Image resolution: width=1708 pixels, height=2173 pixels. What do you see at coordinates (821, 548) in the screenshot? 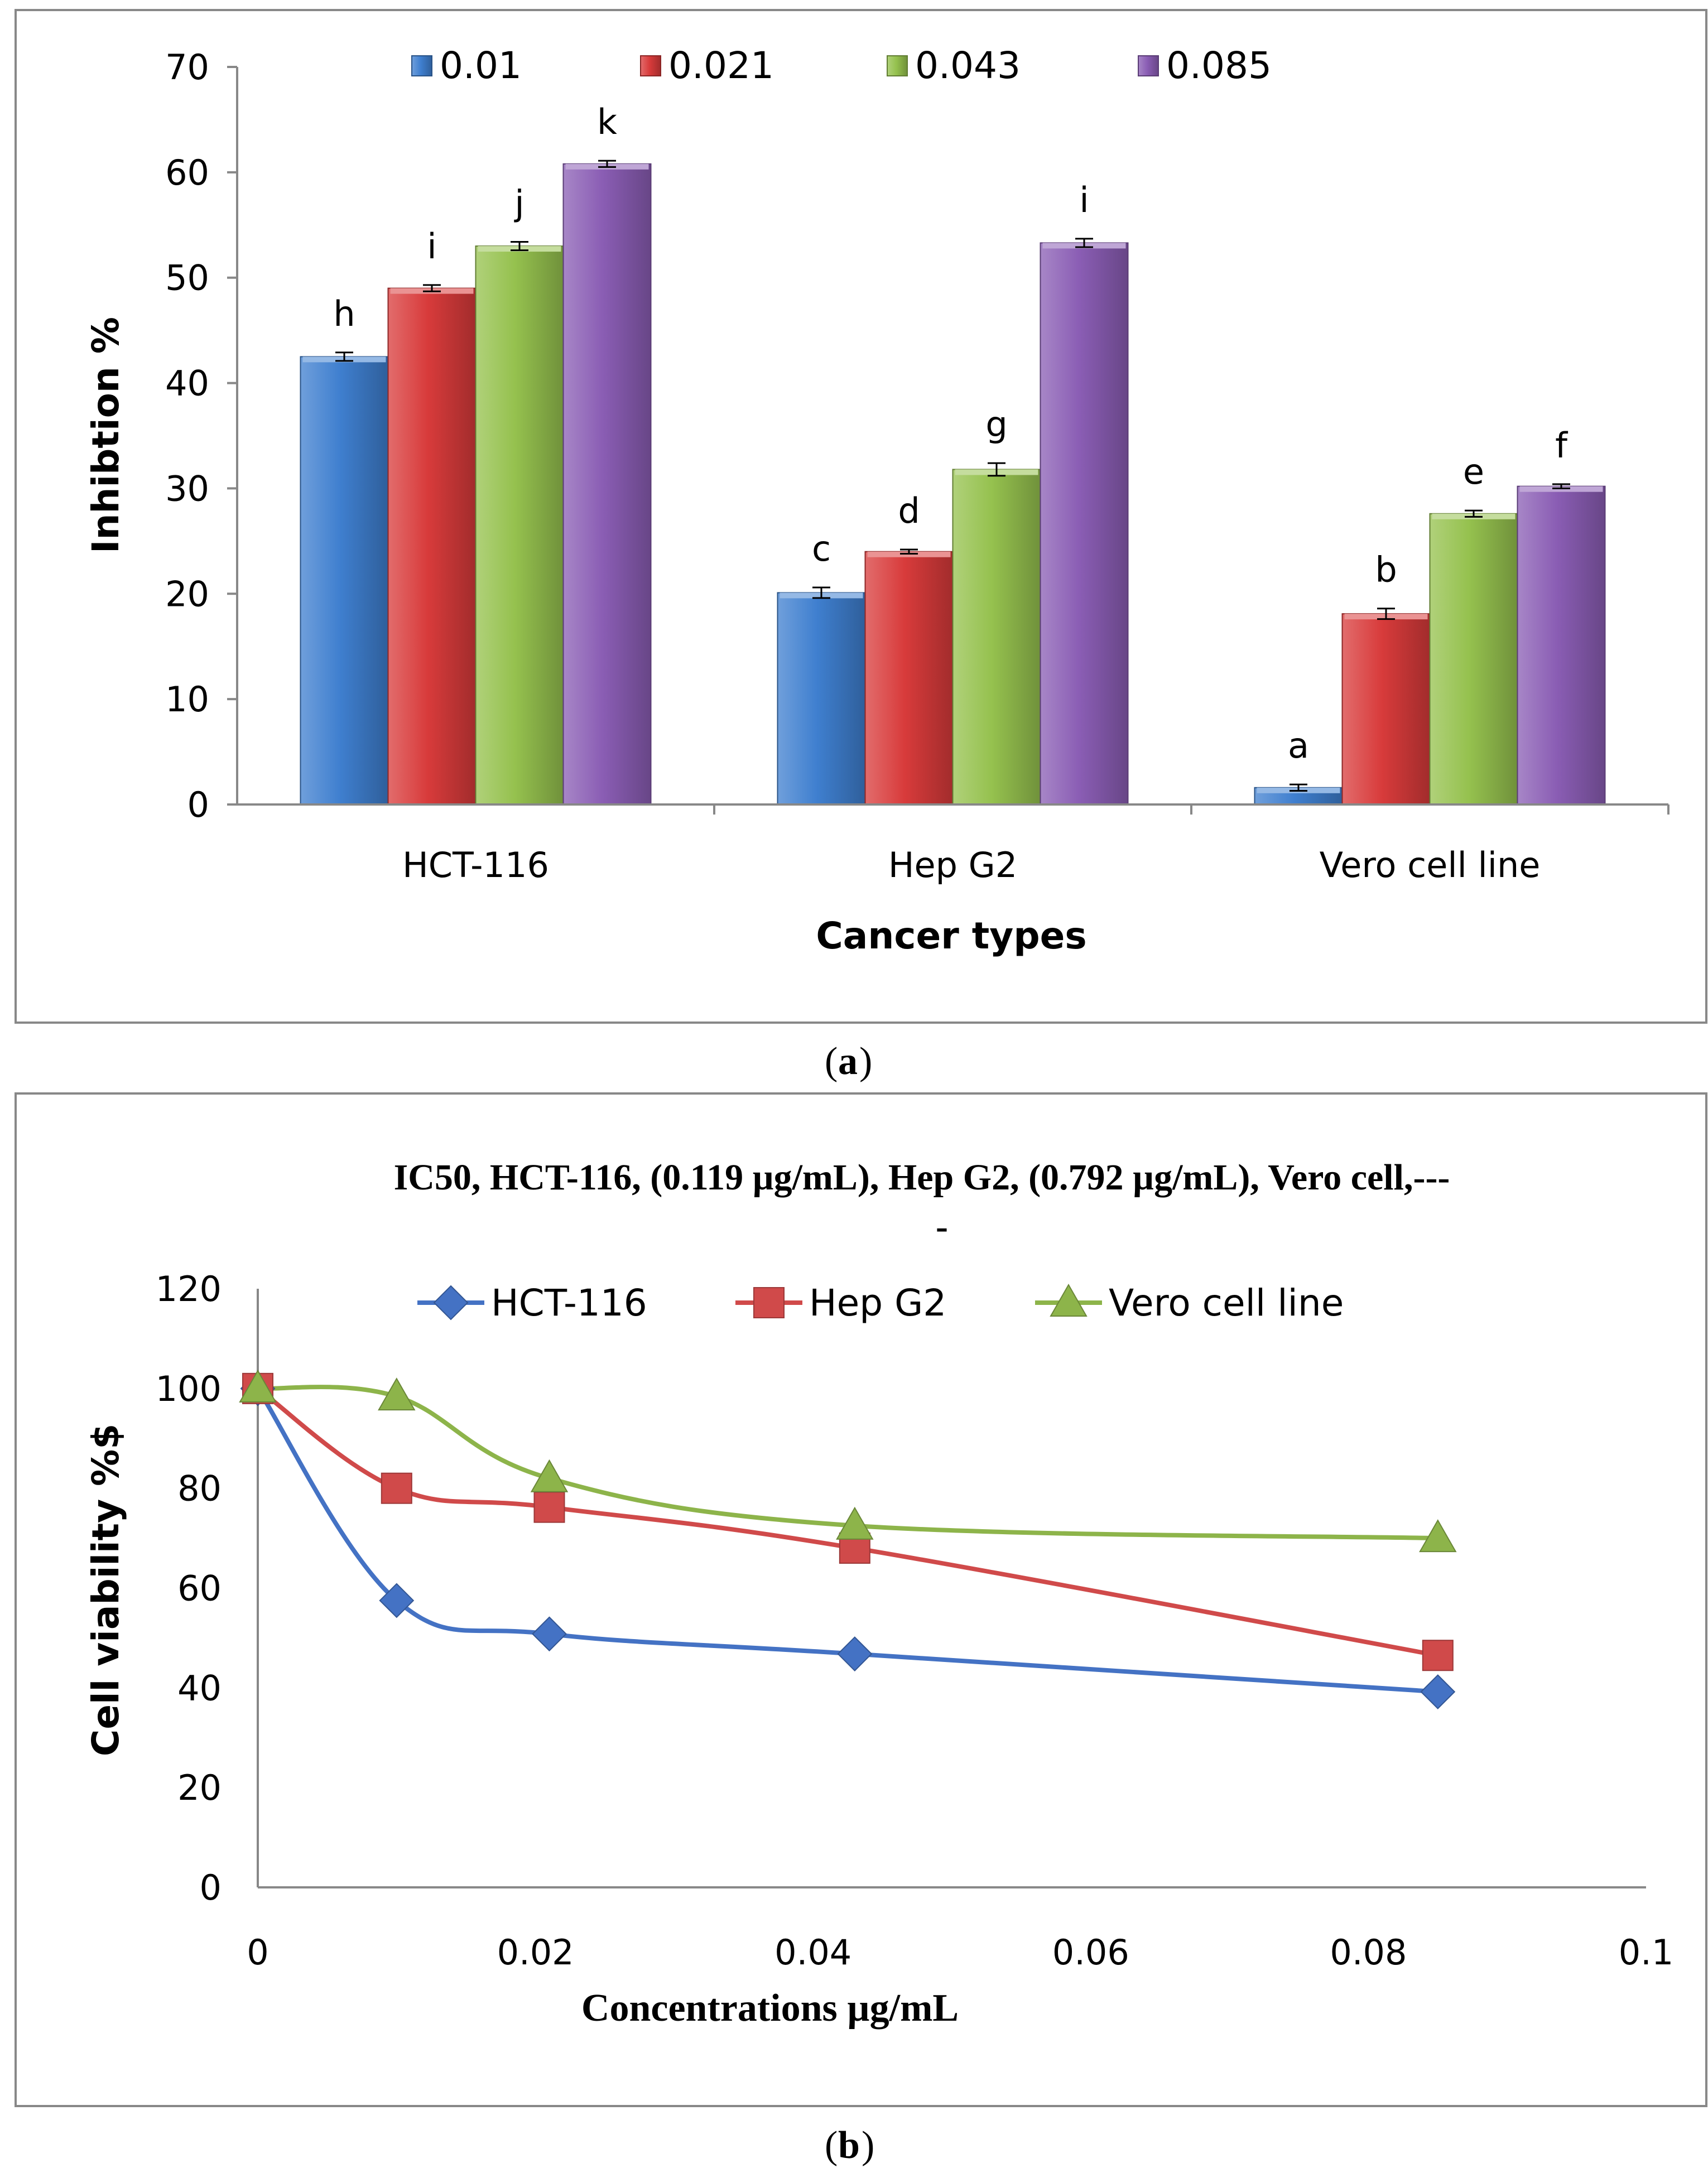
I see `significance-letter: c` at bounding box center [821, 548].